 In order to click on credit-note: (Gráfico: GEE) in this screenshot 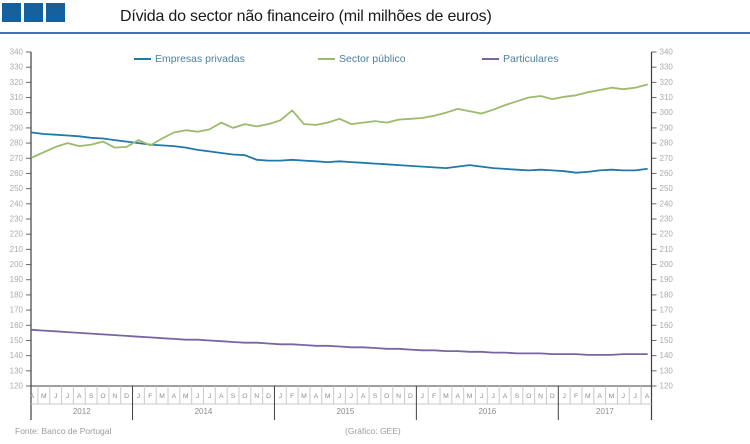, I will do `click(373, 431)`.